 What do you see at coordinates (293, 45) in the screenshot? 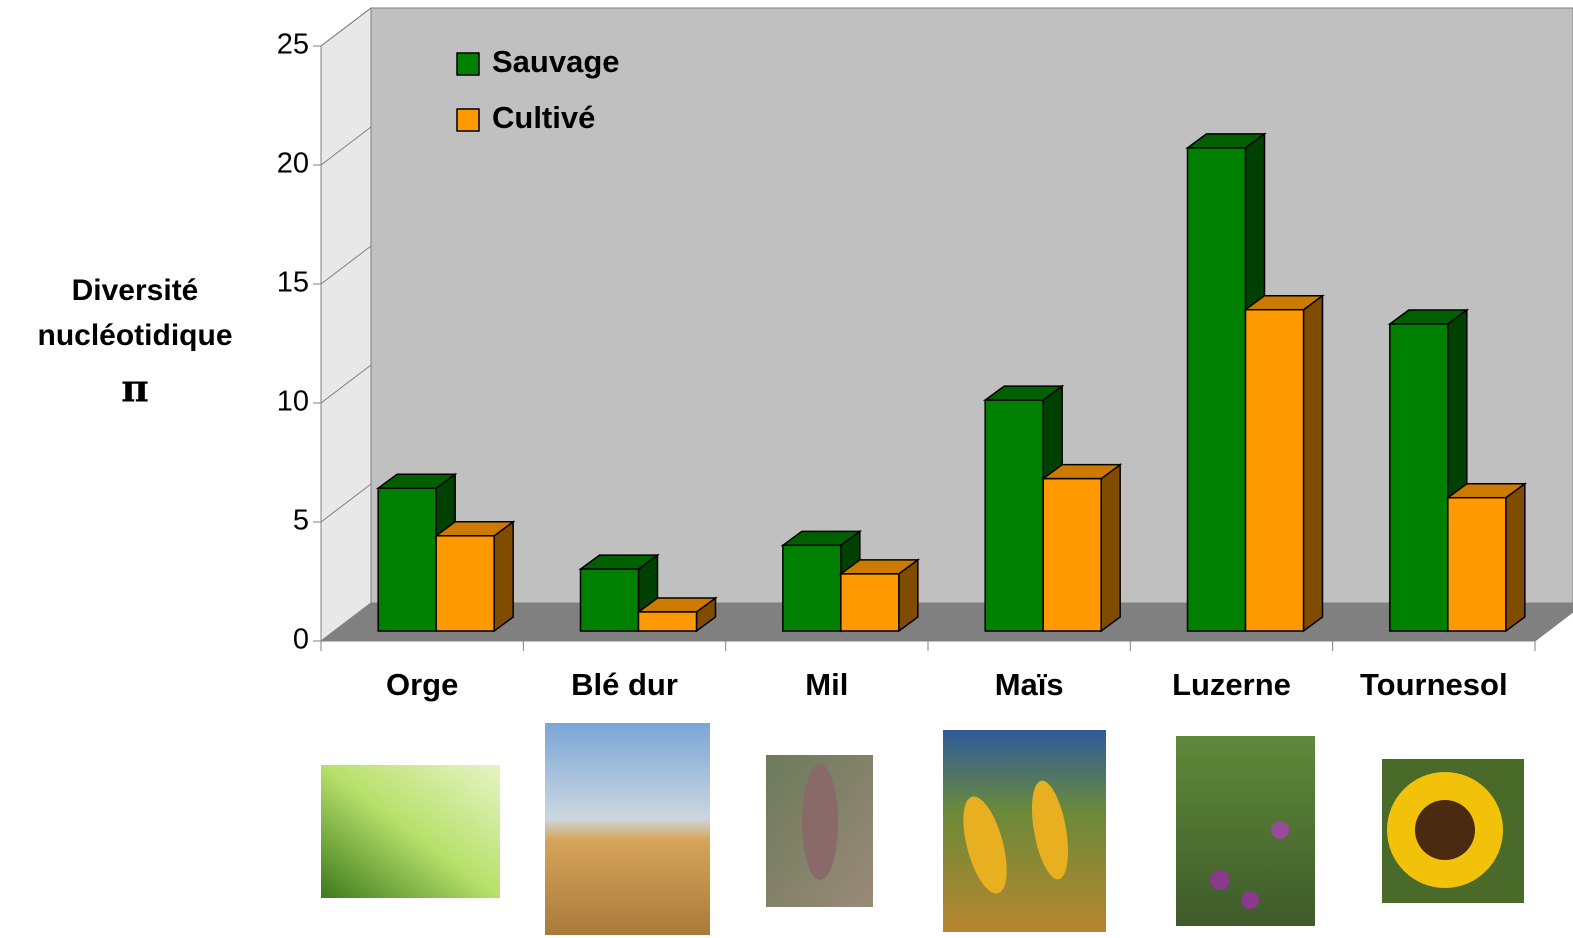
I see `y-tick-label: 25` at bounding box center [293, 45].